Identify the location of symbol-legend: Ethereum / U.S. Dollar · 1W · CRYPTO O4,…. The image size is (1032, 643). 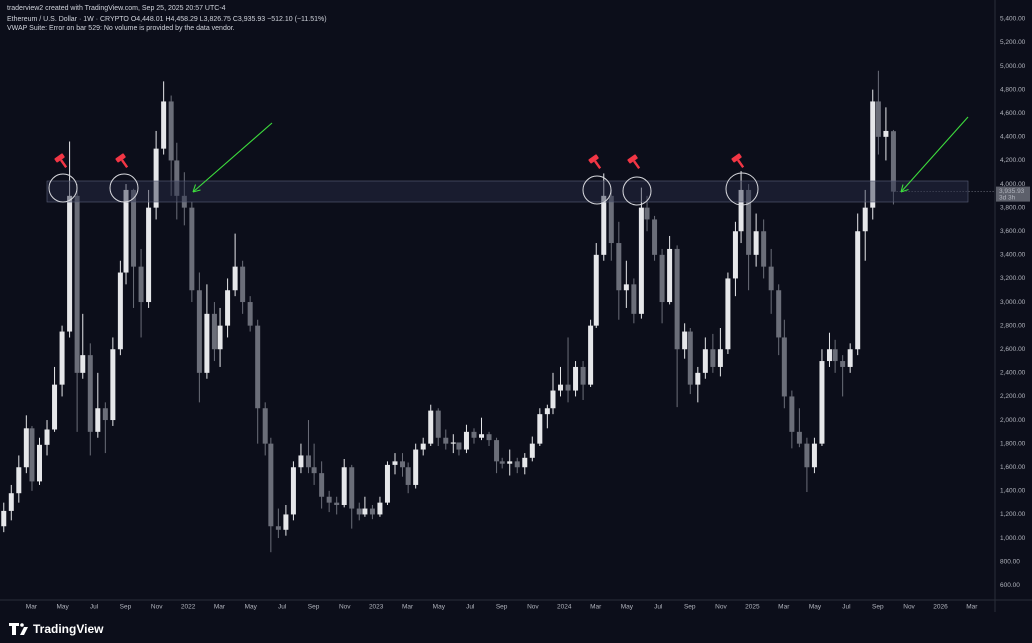
(167, 19).